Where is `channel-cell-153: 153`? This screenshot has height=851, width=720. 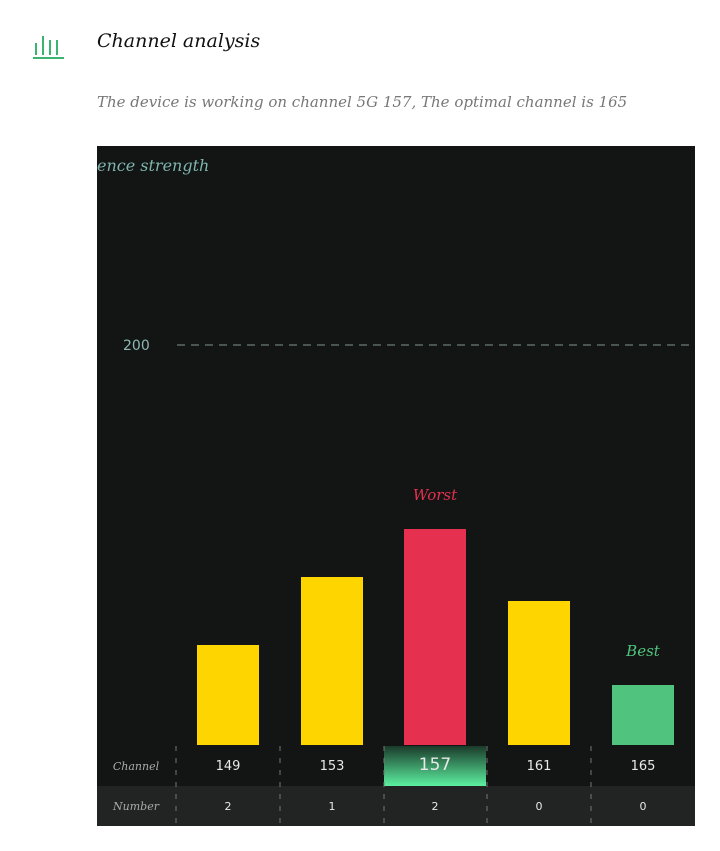
channel-cell-153: 153 is located at coordinates (332, 766).